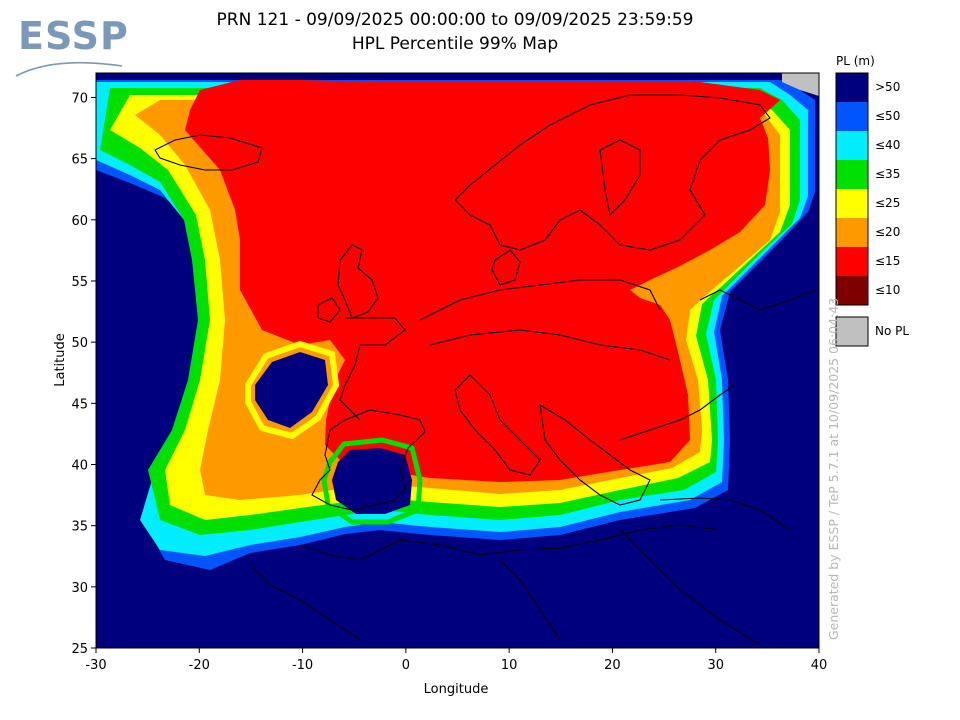 The height and width of the screenshot is (720, 960). What do you see at coordinates (800, 84) in the screenshot?
I see `no-pl-corner` at bounding box center [800, 84].